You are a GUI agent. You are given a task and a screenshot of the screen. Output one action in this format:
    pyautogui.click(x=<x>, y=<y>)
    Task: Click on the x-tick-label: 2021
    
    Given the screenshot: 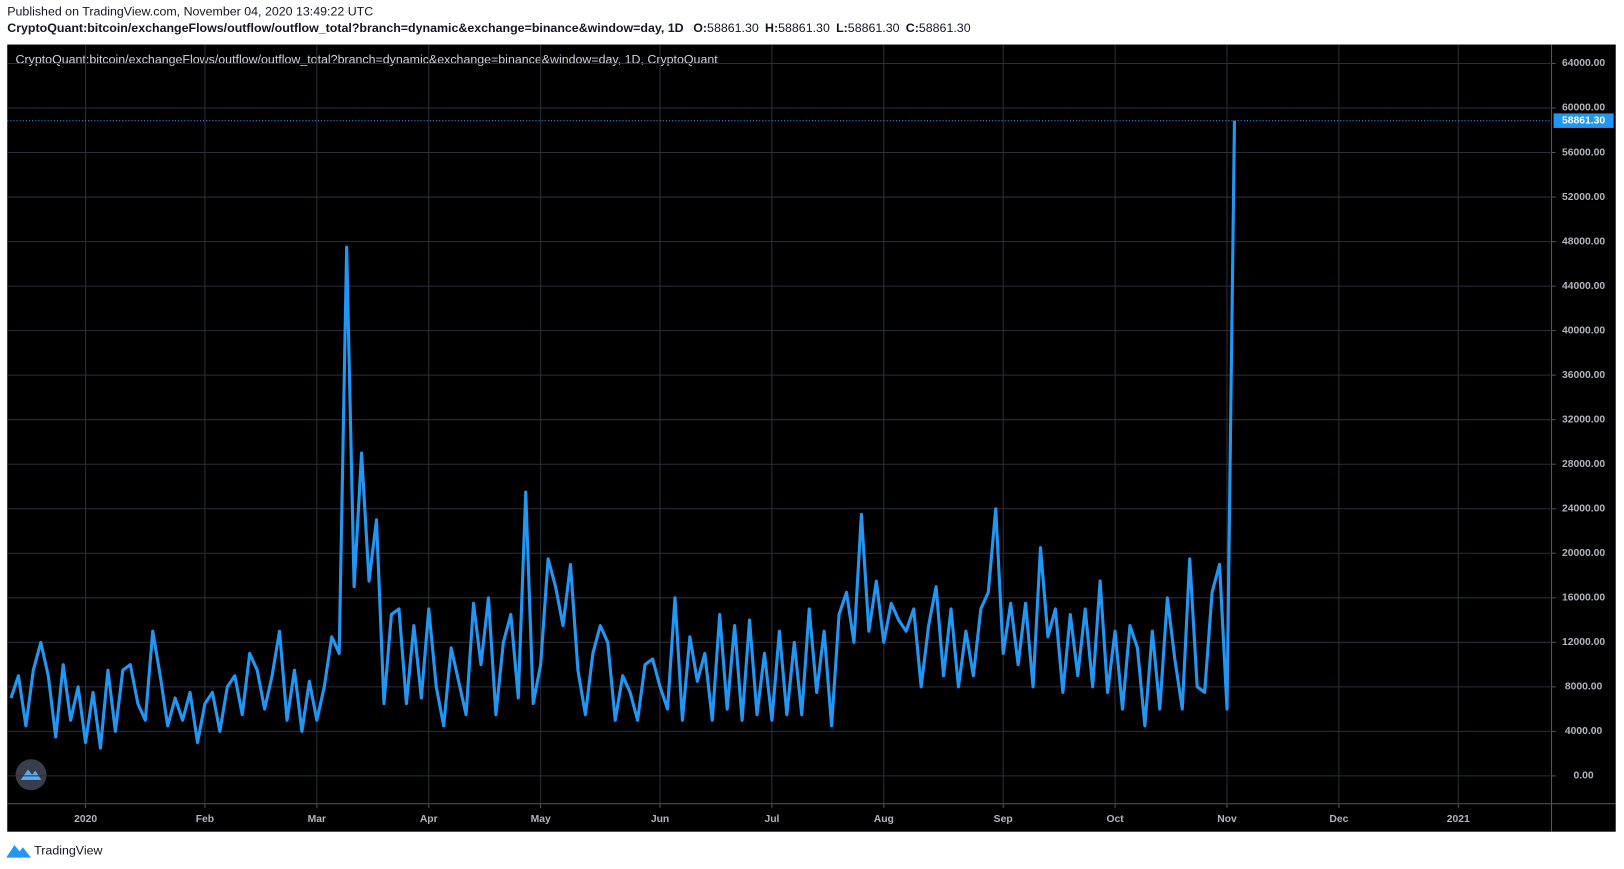 What is the action you would take?
    pyautogui.click(x=1458, y=819)
    